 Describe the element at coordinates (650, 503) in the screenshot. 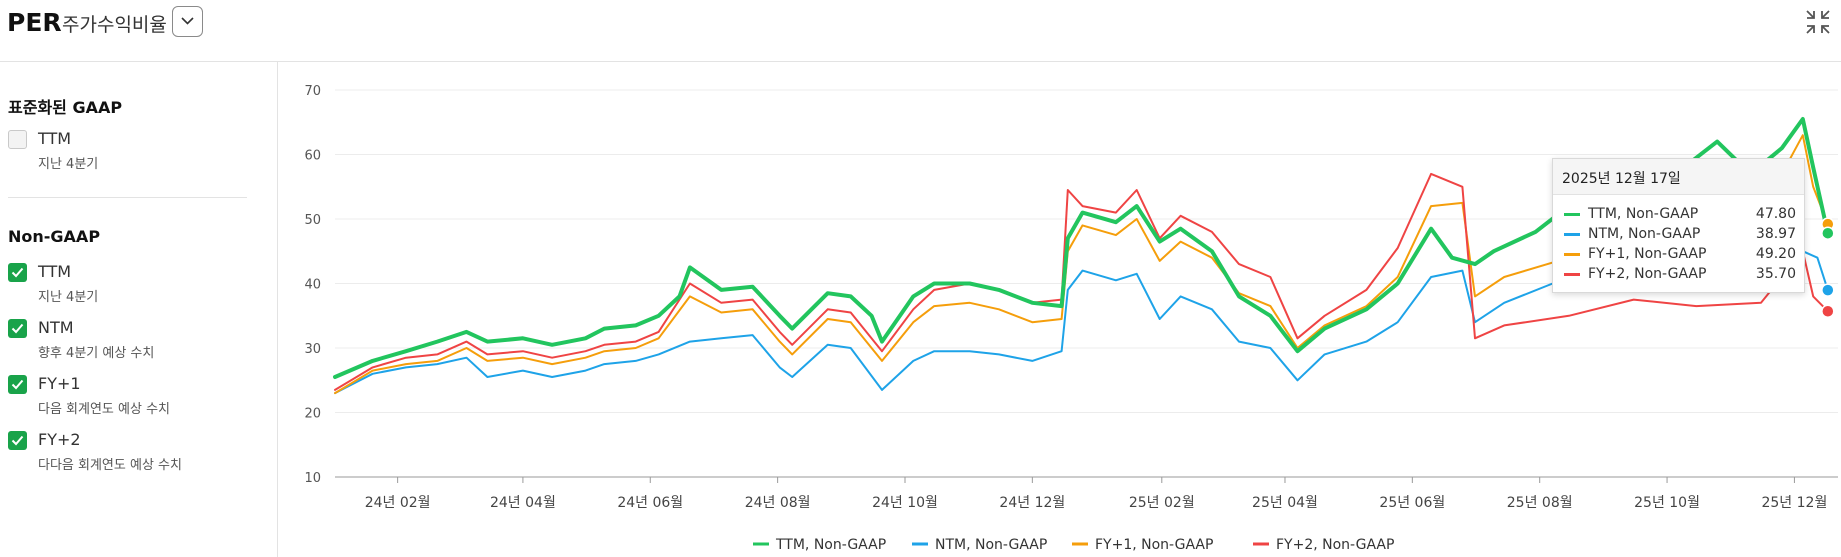

I see `x-tick-label: 24년 06월` at that location.